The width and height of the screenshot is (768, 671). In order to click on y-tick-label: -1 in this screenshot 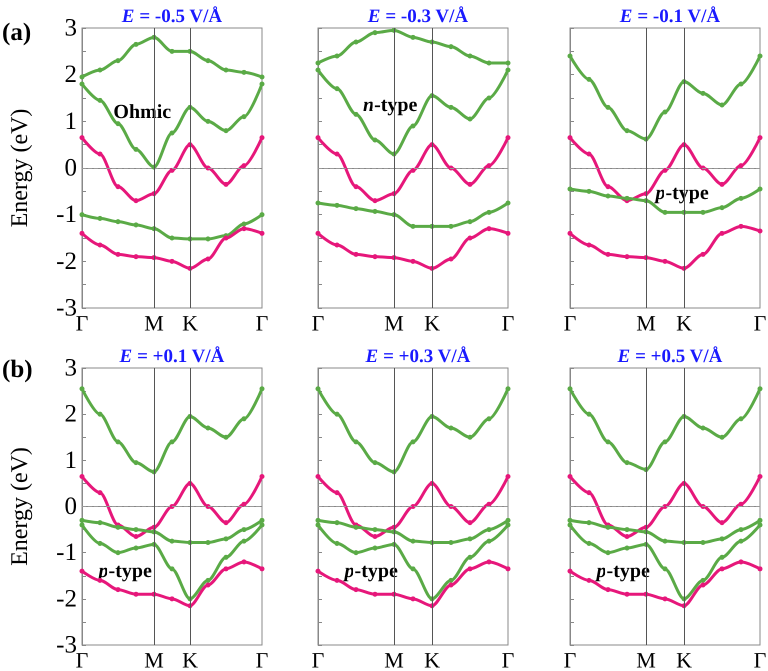, I will do `click(66, 214)`.